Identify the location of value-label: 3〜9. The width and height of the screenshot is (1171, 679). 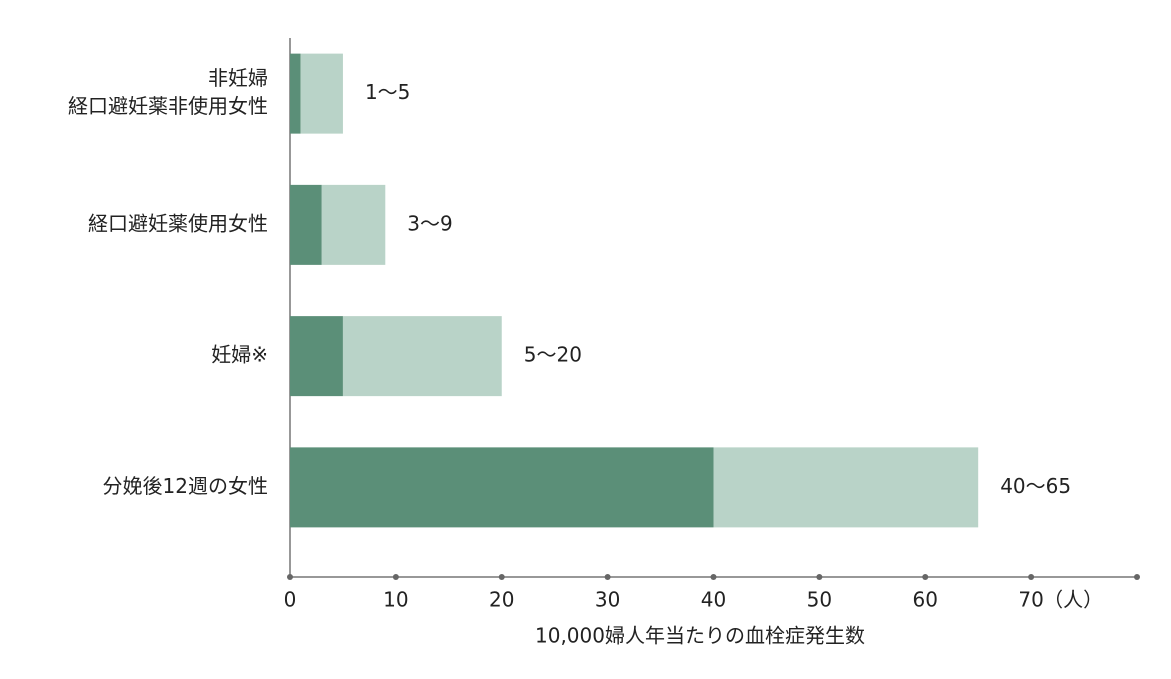
(429, 223).